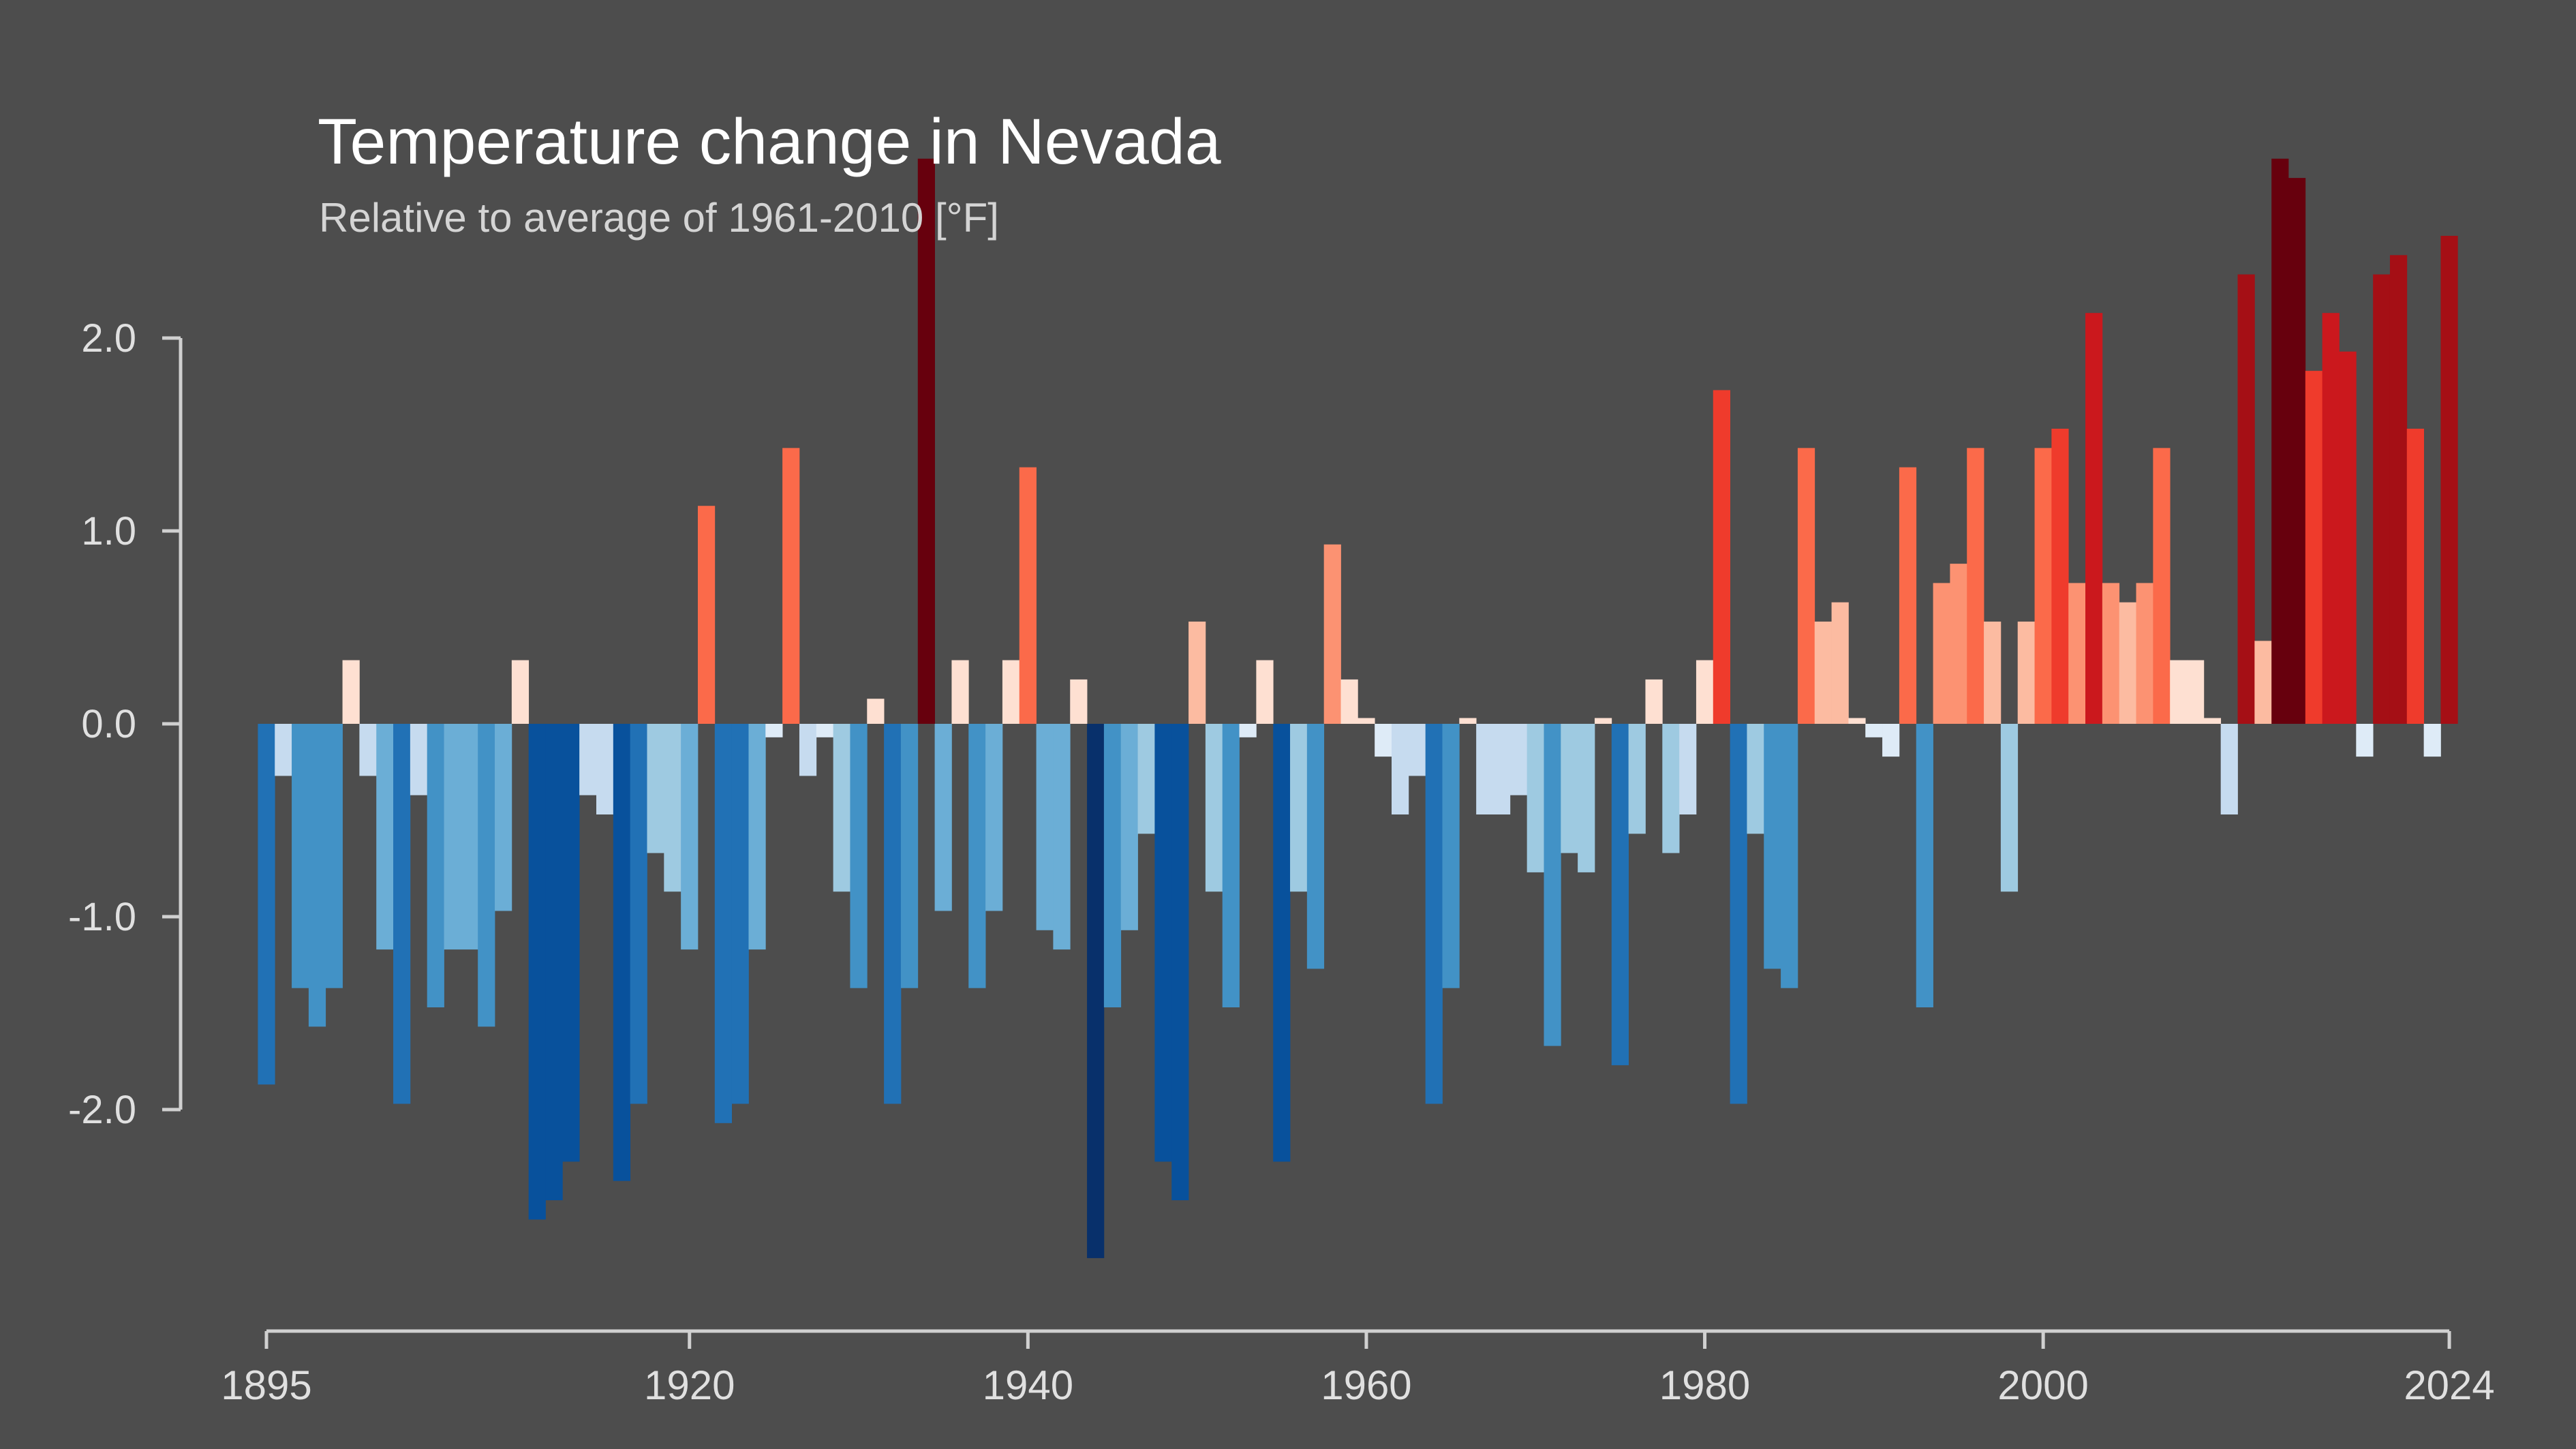  What do you see at coordinates (469, 837) in the screenshot?
I see `bar-1907` at bounding box center [469, 837].